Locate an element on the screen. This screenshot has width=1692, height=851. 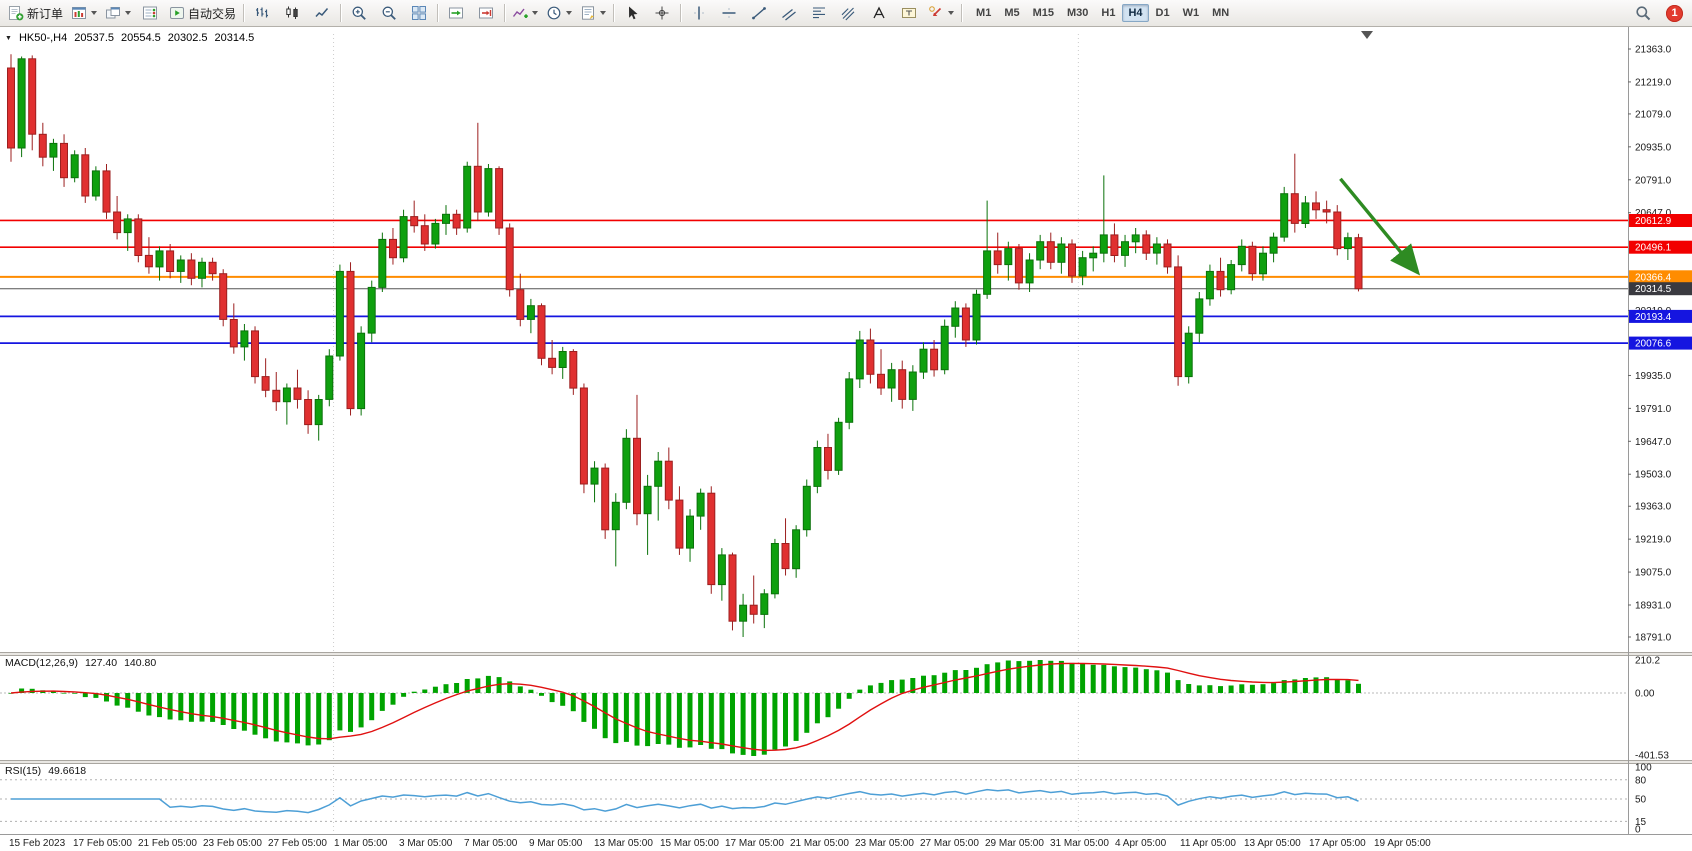
periods-button is located at coordinates (559, 13).